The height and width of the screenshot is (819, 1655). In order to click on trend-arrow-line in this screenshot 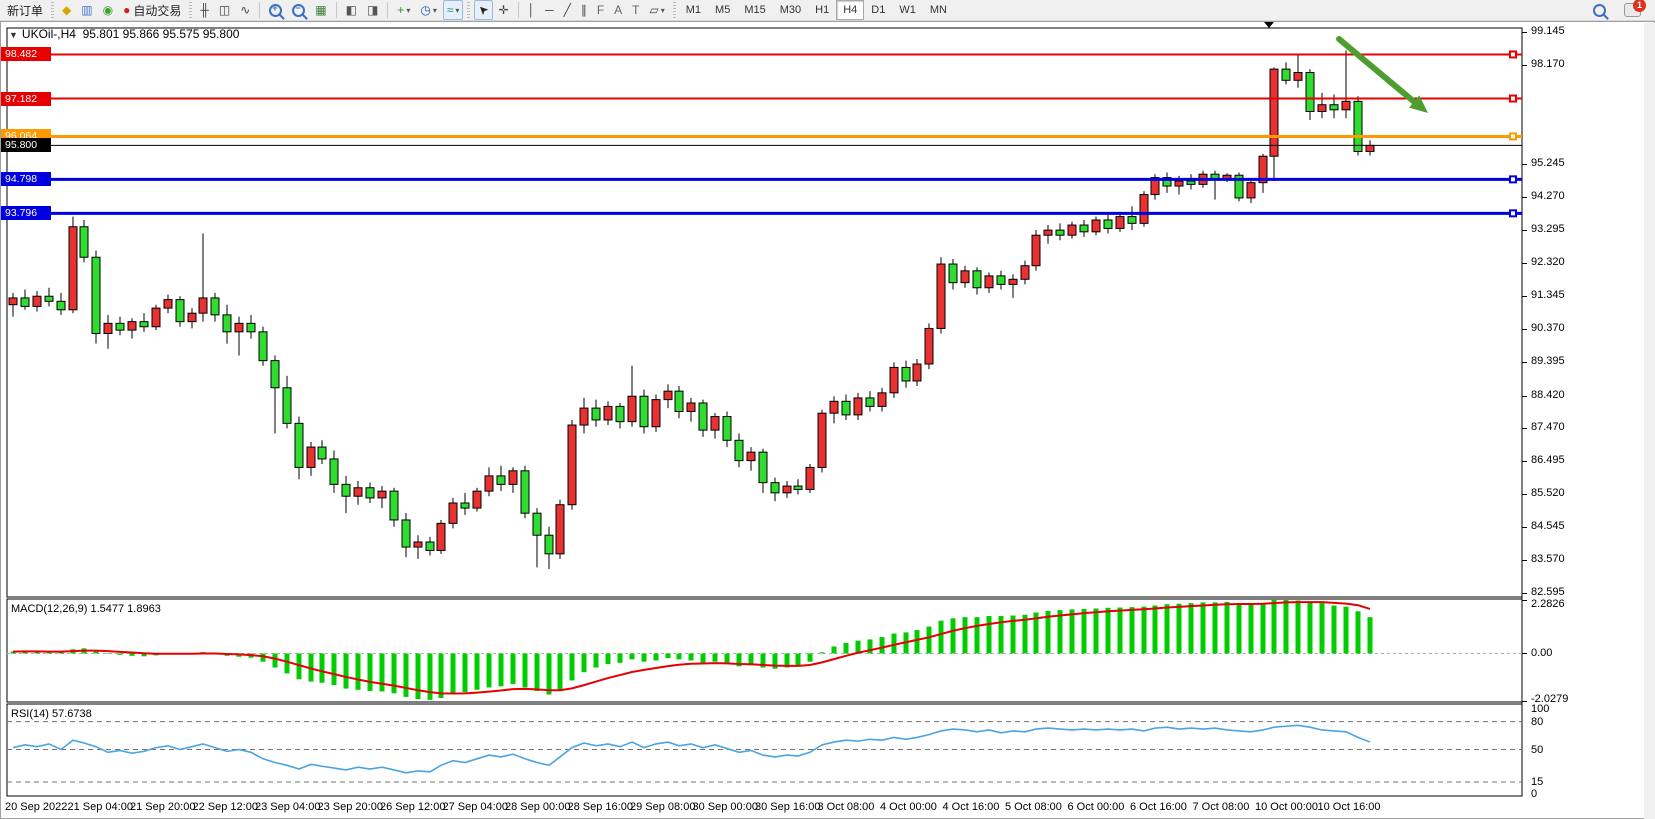, I will do `click(1378, 72)`.